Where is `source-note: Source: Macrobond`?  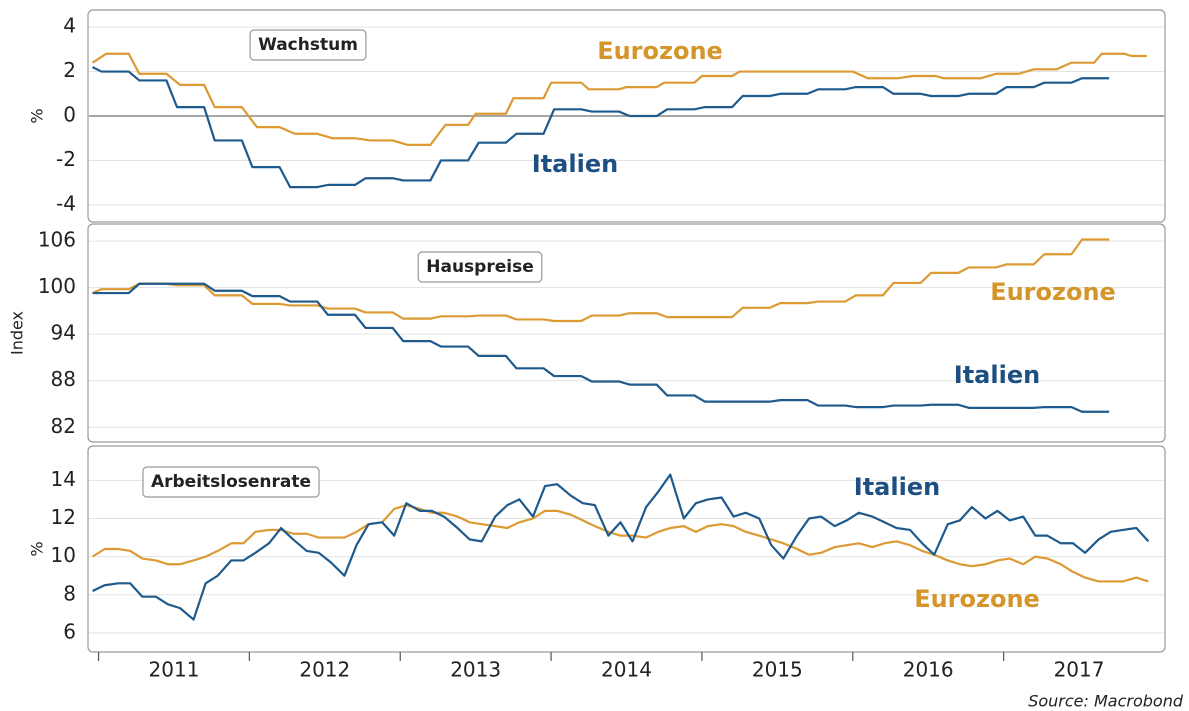
source-note: Source: Macrobond is located at coordinates (1106, 701).